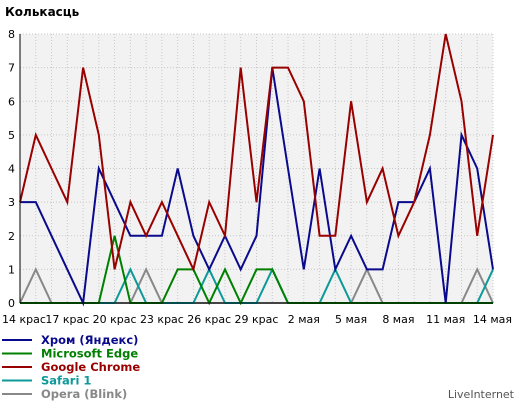 The image size is (520, 405). Describe the element at coordinates (11, 269) in the screenshot. I see `y-tick-label: 1` at that location.